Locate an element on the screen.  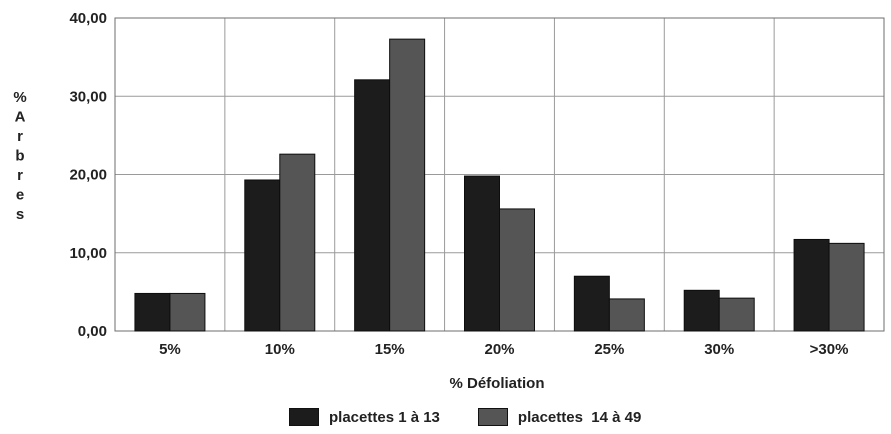
y-tick-label: 0,00 is located at coordinates (92, 331).